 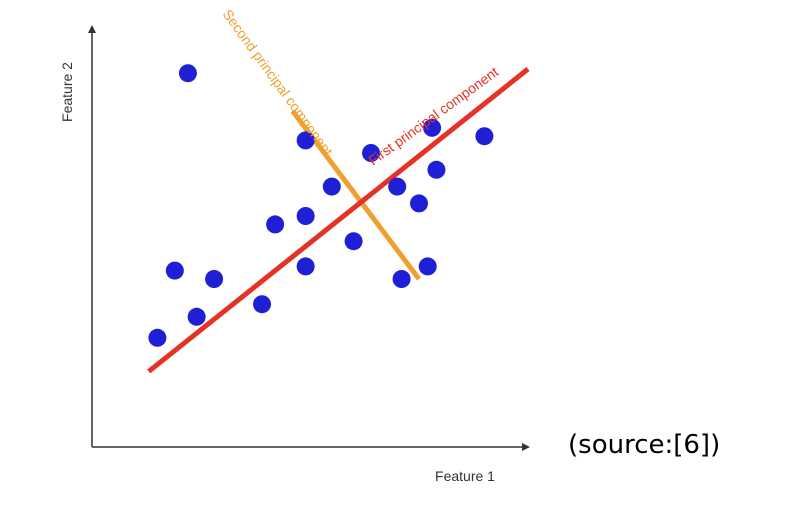 I want to click on x-axis-label: Feature 1, so click(x=465, y=476).